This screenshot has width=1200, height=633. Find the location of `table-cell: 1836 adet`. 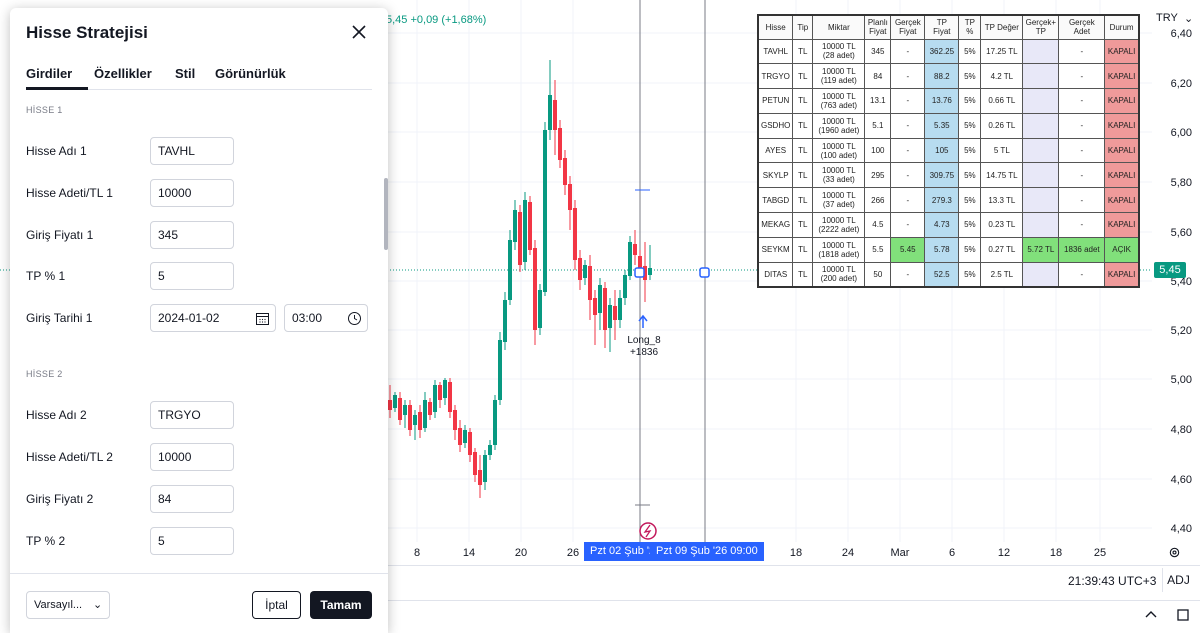

table-cell: 1836 adet is located at coordinates (1082, 249).